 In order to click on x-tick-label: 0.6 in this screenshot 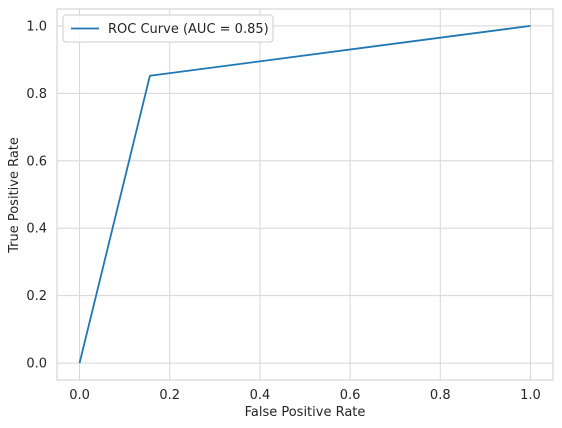, I will do `click(350, 395)`.